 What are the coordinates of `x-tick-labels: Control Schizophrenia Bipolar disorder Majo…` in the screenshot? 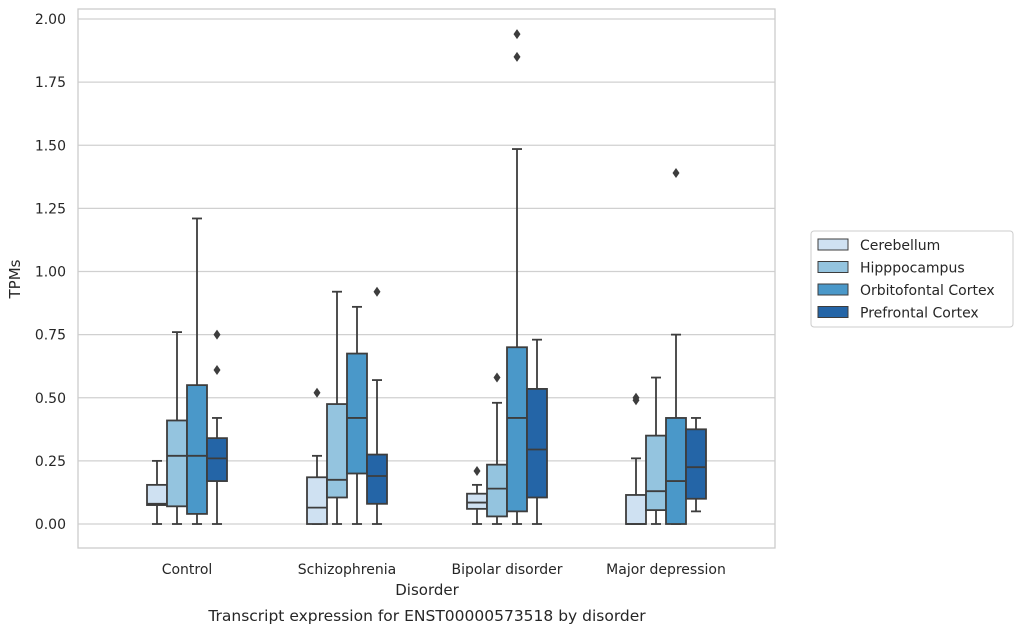 It's located at (444, 570).